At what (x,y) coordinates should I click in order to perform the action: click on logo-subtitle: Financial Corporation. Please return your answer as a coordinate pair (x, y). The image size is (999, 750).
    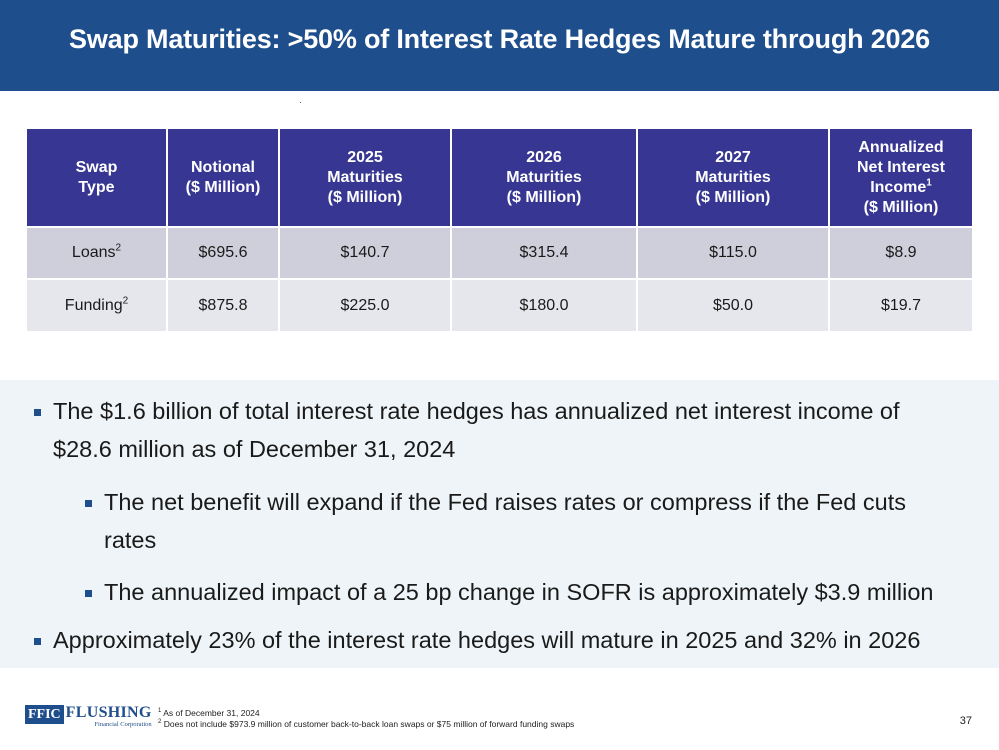
    Looking at the image, I should click on (123, 724).